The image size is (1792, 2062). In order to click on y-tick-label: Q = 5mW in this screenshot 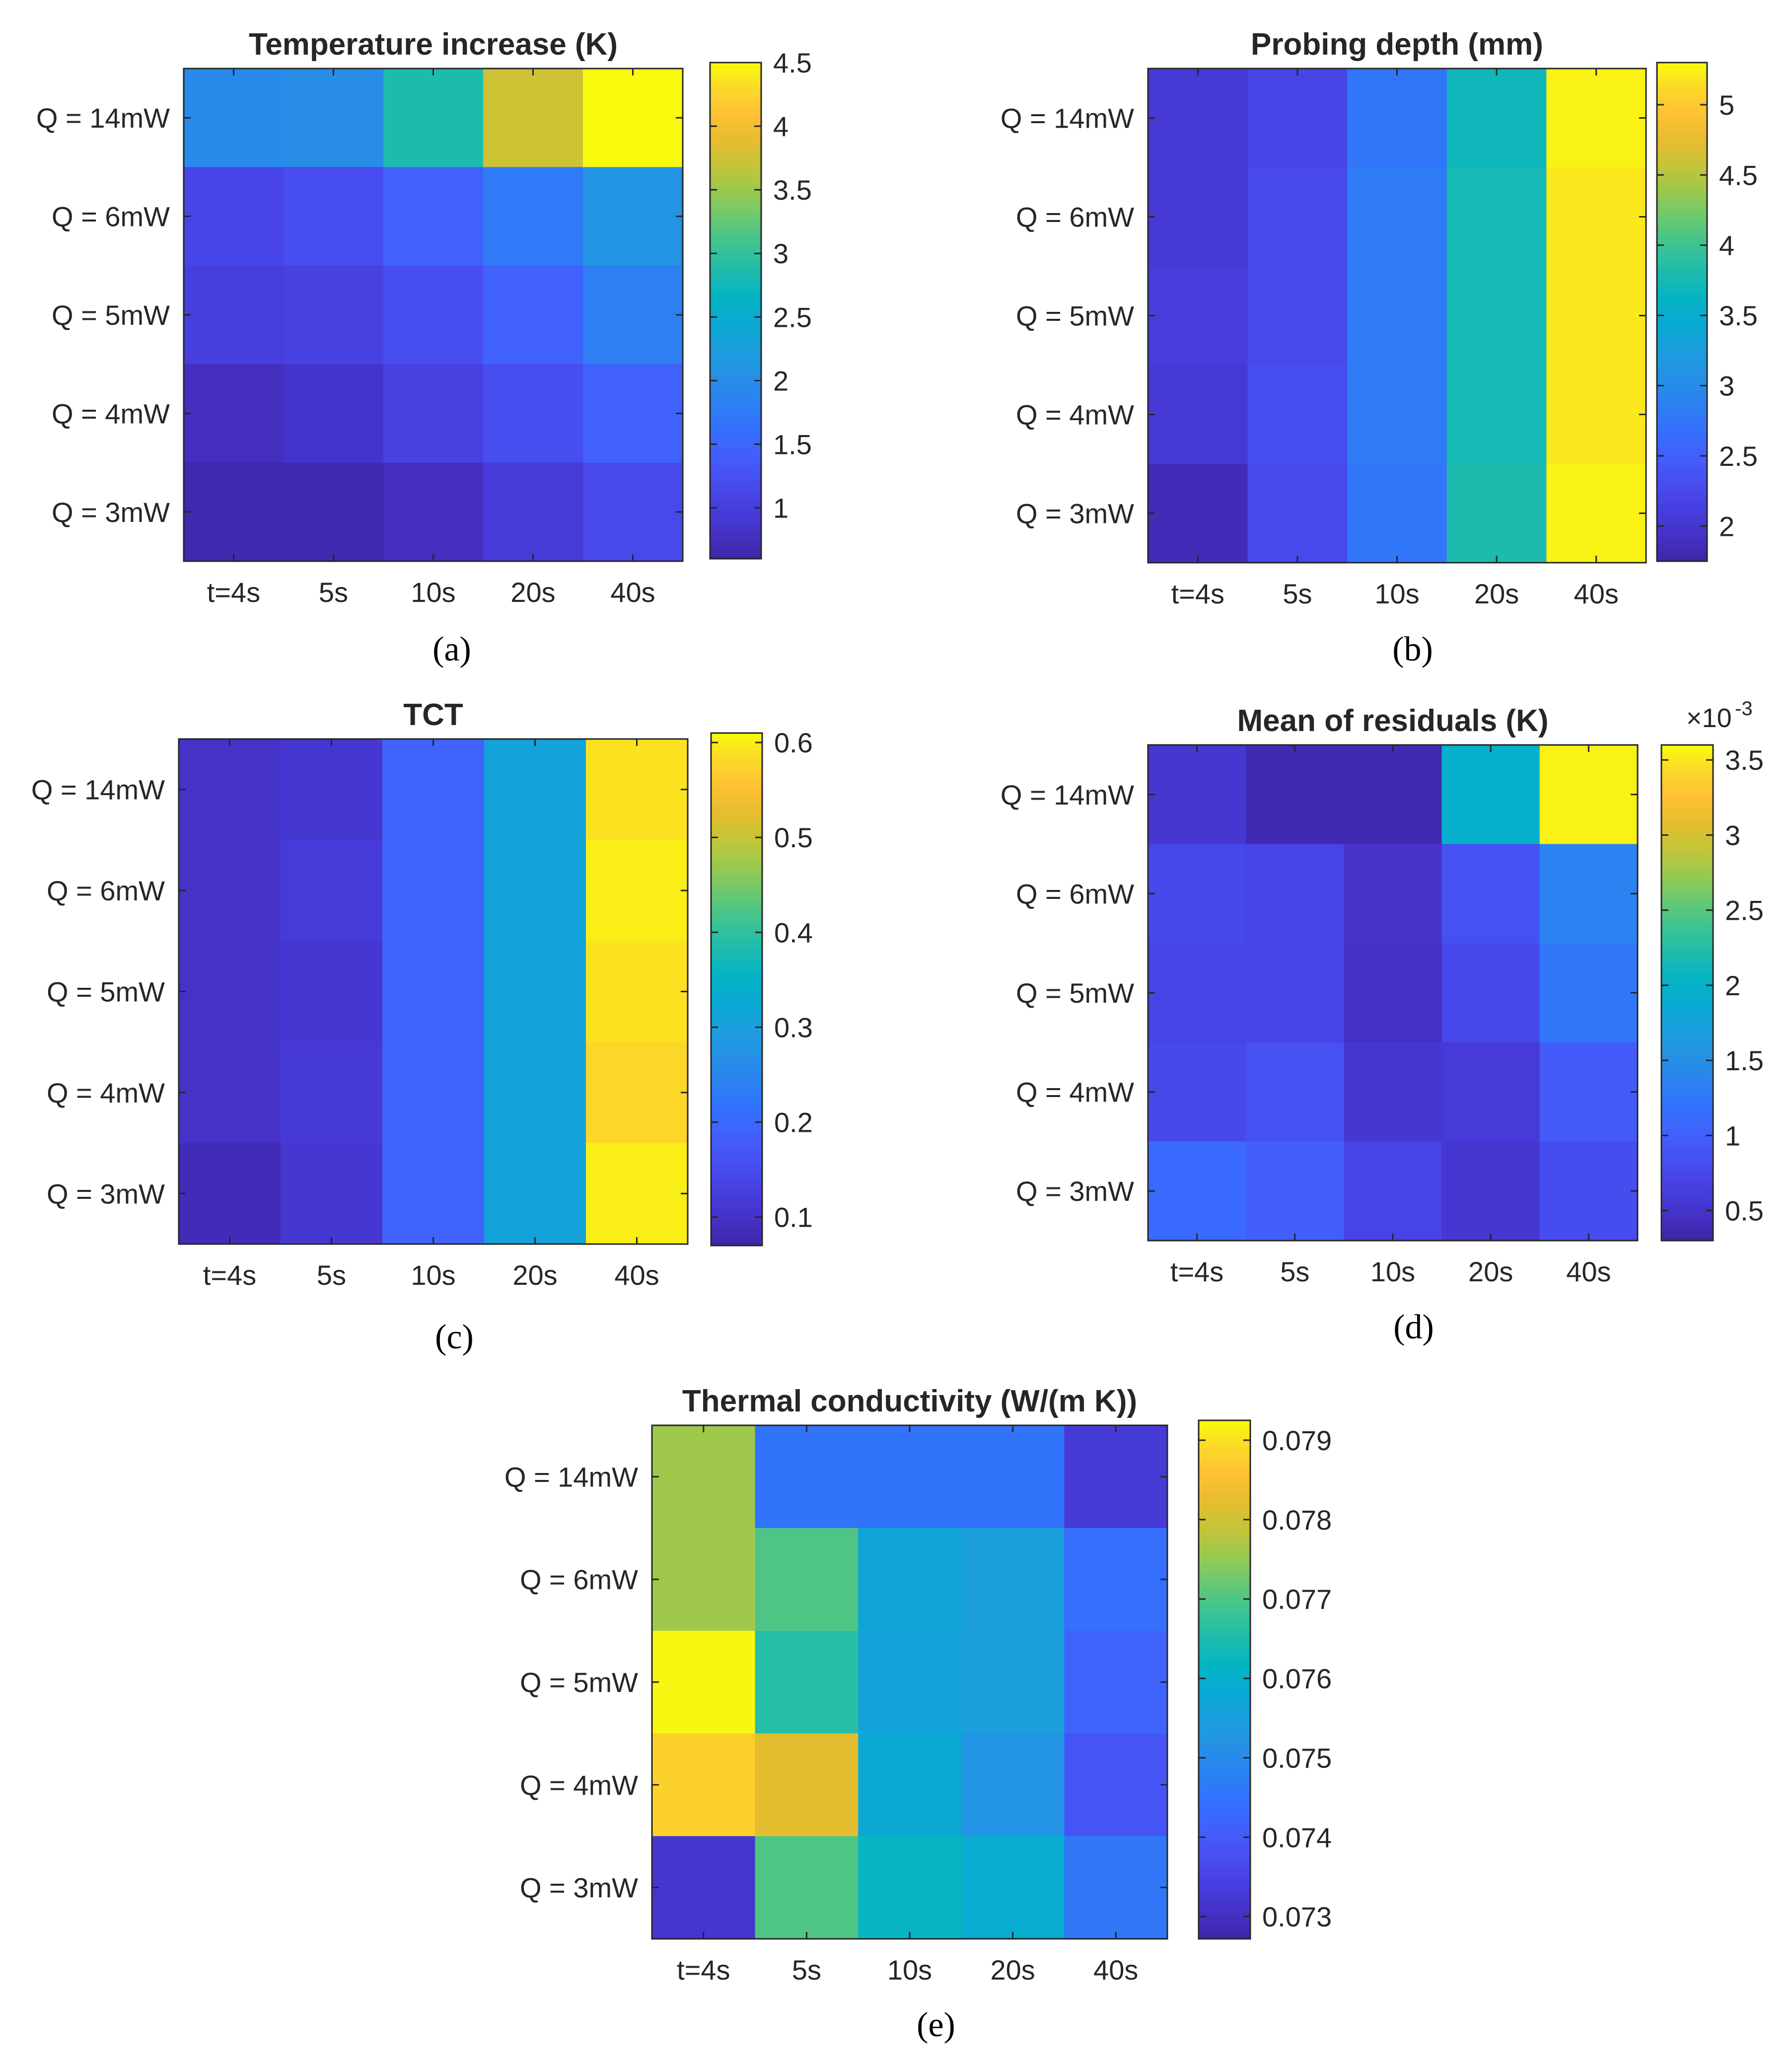, I will do `click(579, 1683)`.